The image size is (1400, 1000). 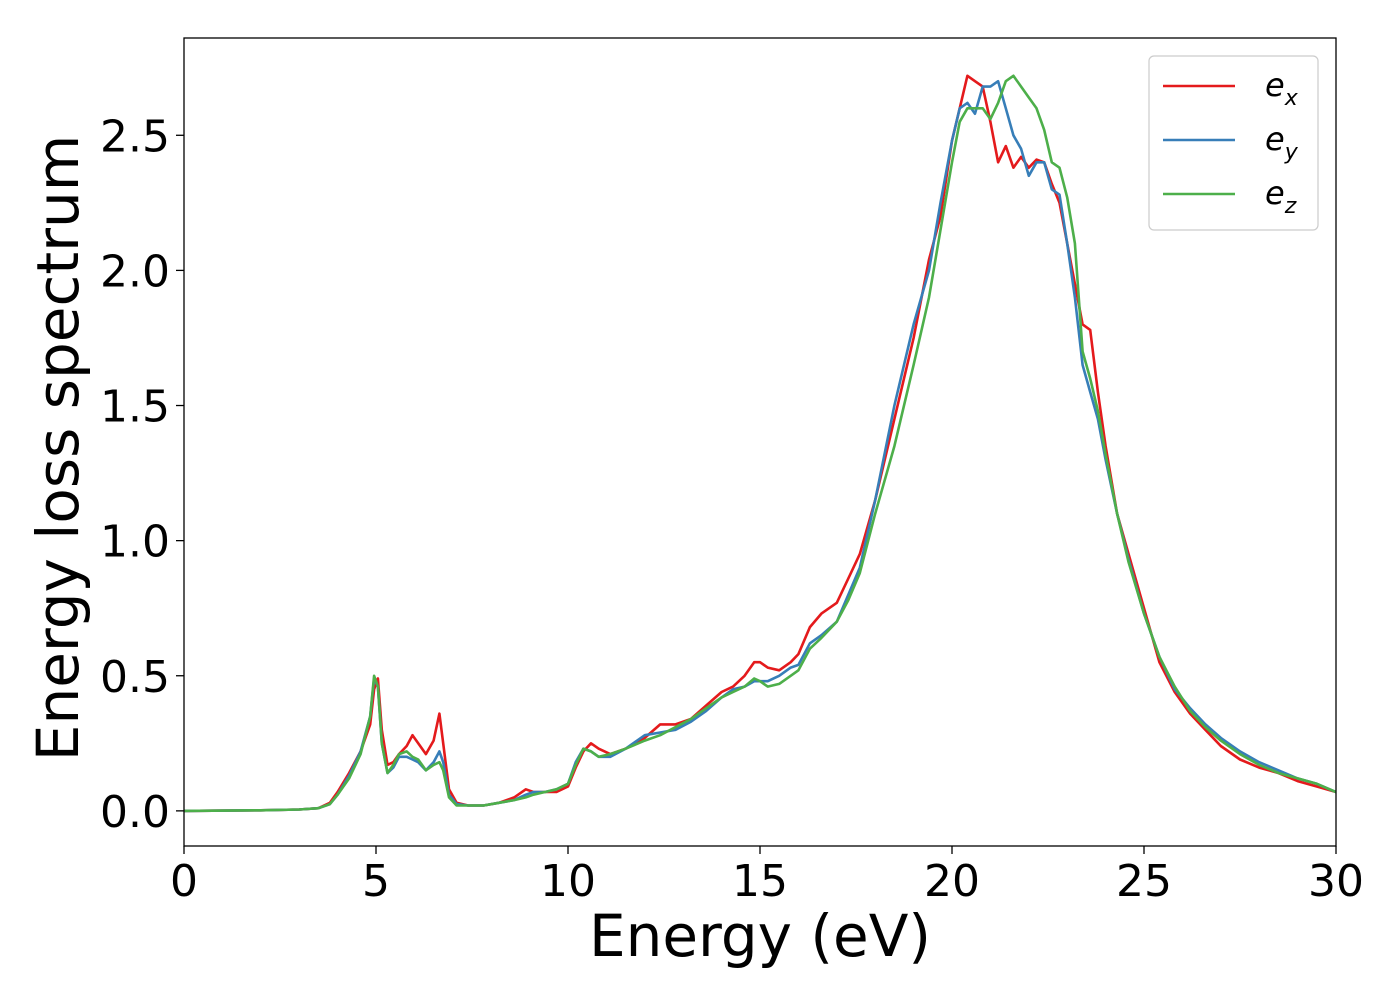 What do you see at coordinates (135, 136) in the screenshot?
I see `y-tick-label: 2.5` at bounding box center [135, 136].